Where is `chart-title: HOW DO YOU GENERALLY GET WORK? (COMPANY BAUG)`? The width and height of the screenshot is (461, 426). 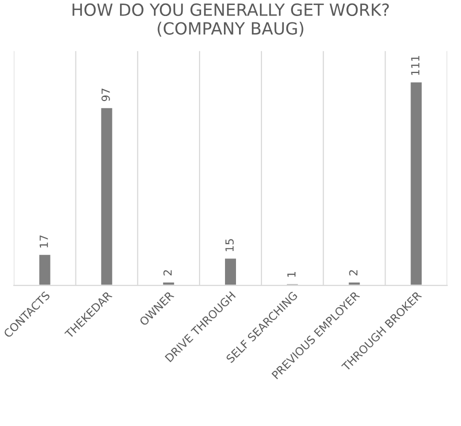
chart-title: HOW DO YOU GENERALLY GET WORK? (COMPANY BAUG) is located at coordinates (230, 20).